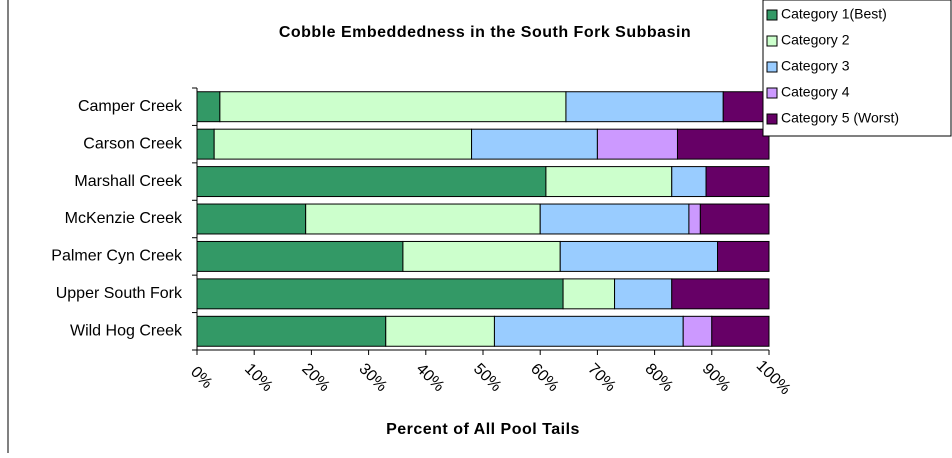 The width and height of the screenshot is (952, 458). I want to click on x-axis-label: Percent of All Pool Tails, so click(483, 429).